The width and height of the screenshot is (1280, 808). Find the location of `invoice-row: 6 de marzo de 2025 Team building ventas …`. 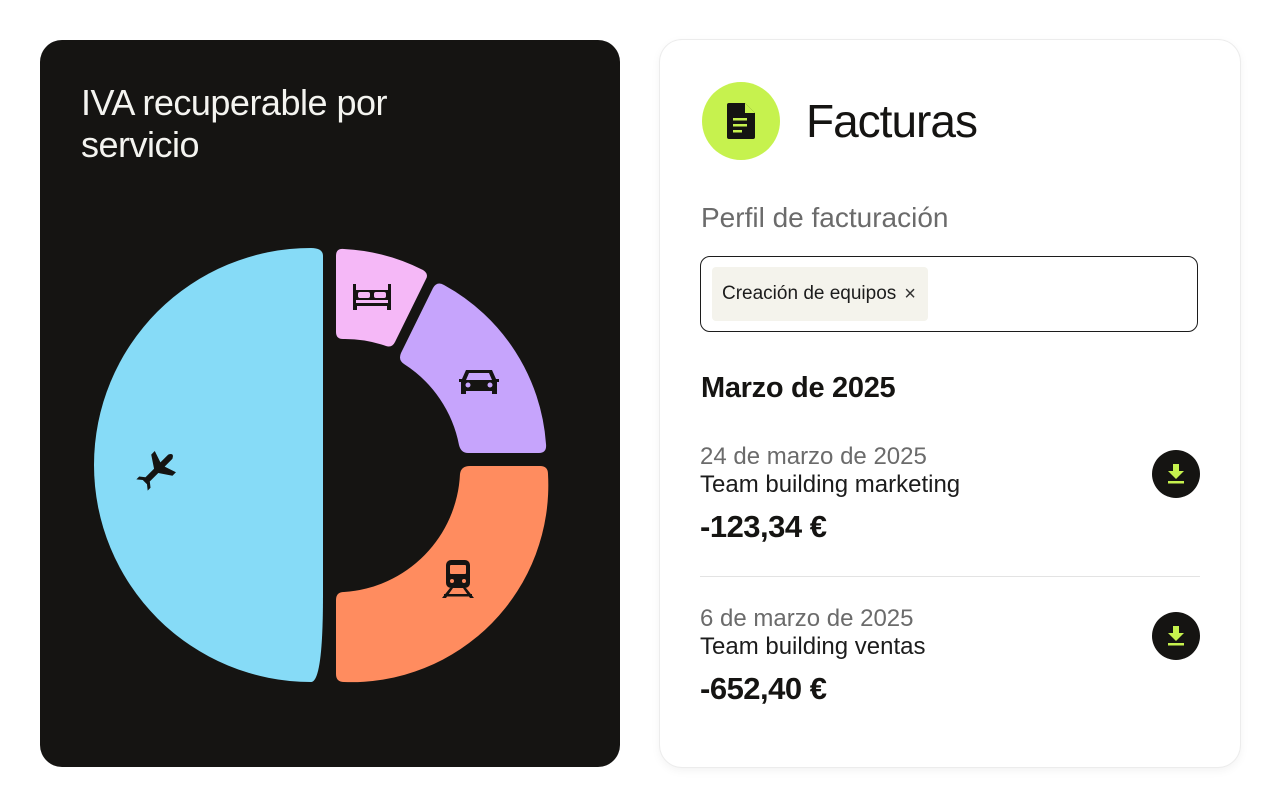

invoice-row: 6 de marzo de 2025 Team building ventas … is located at coordinates (950, 659).